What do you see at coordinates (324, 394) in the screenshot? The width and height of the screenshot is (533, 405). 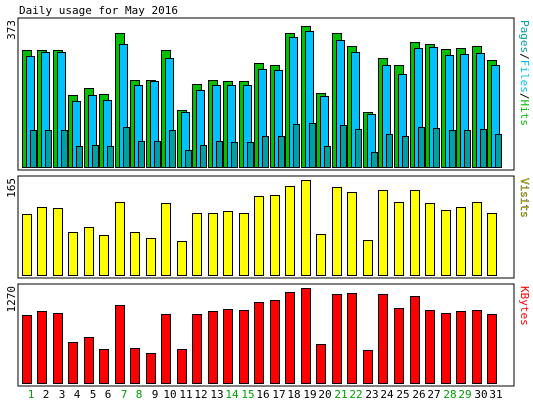 I see `x-tick-label-day-20: 20` at bounding box center [324, 394].